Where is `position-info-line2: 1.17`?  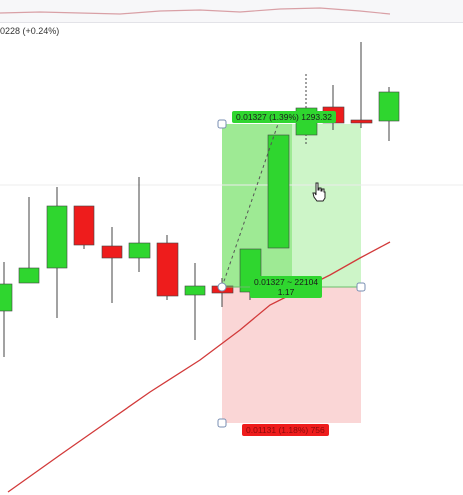 position-info-line2: 1.17 is located at coordinates (286, 292).